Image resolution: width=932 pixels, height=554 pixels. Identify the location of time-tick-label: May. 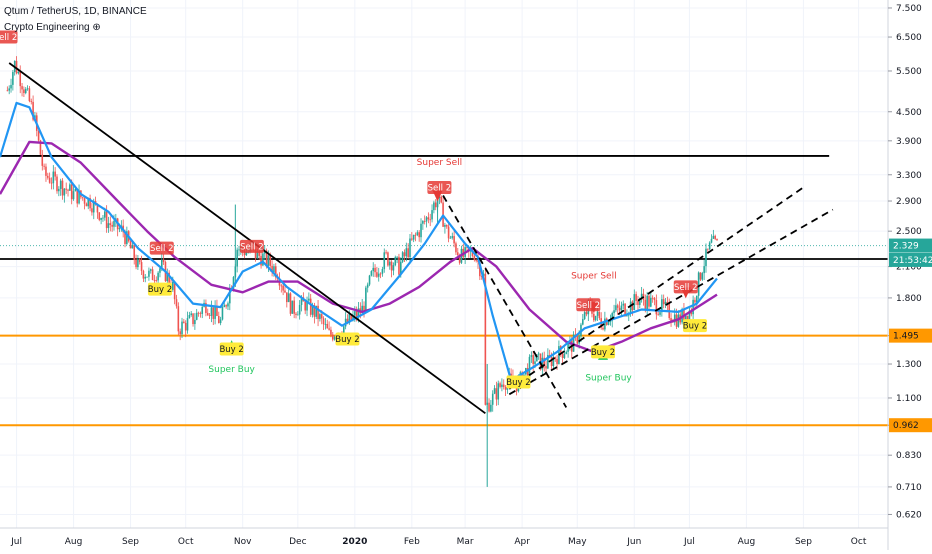
(577, 542).